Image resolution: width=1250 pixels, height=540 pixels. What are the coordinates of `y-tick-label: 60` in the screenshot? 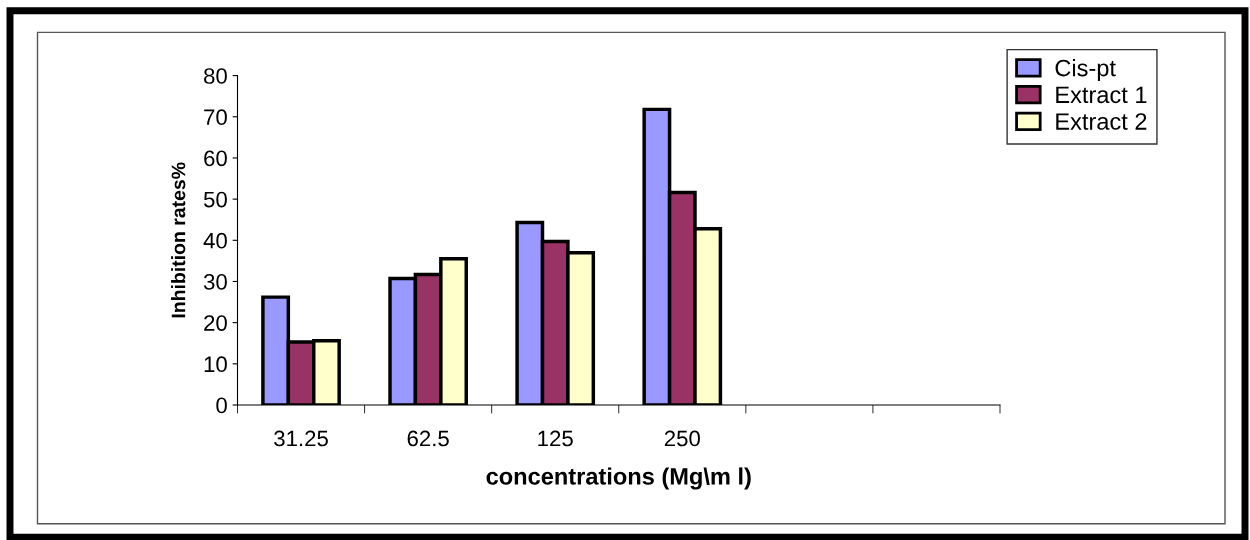 It's located at (215, 158).